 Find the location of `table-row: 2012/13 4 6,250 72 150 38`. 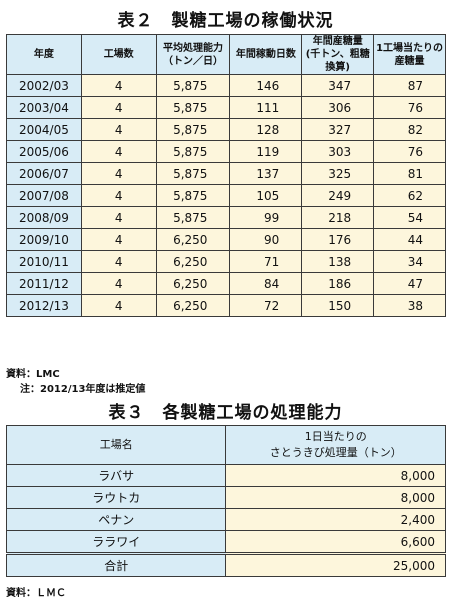

table-row: 2012/13 4 6,250 72 150 38 is located at coordinates (226, 305).